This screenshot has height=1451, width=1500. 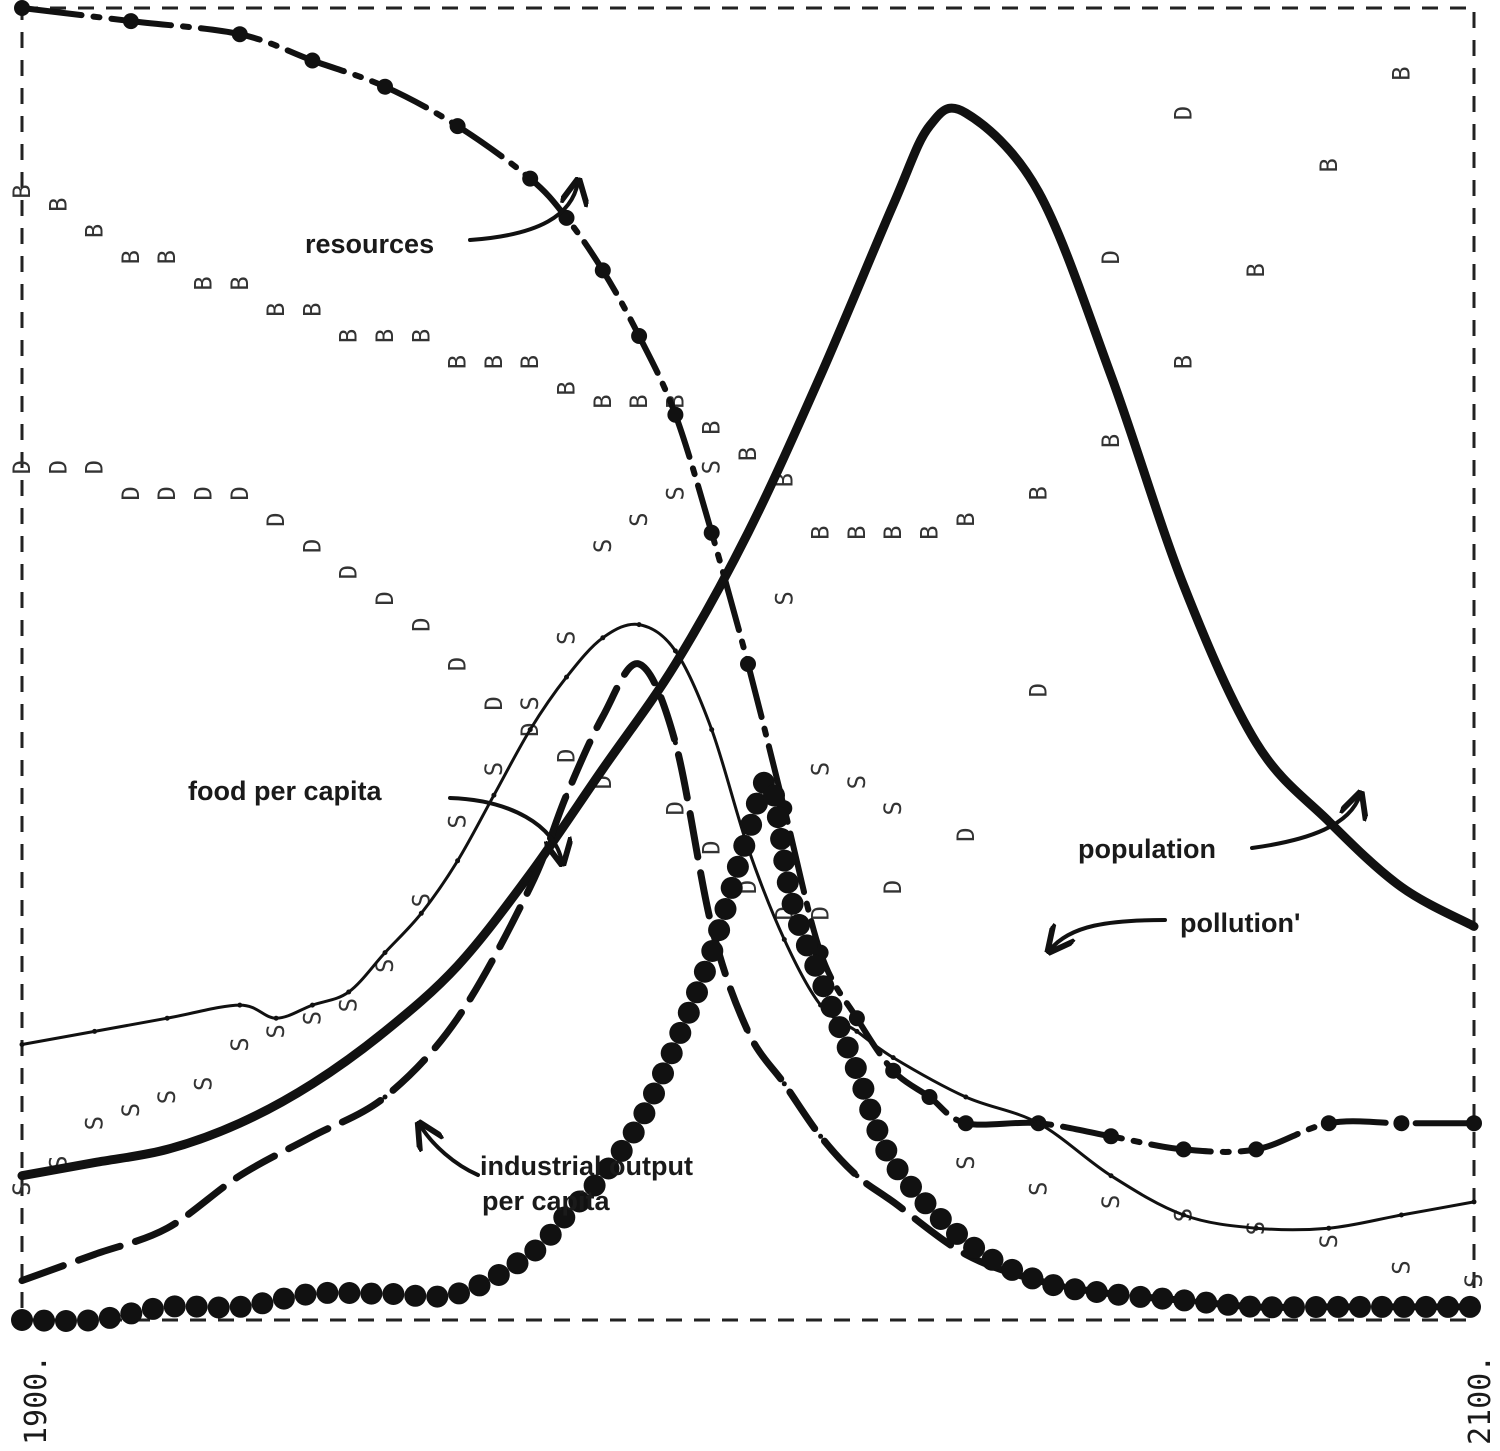 I want to click on resources-arrow, so click(x=523, y=212).